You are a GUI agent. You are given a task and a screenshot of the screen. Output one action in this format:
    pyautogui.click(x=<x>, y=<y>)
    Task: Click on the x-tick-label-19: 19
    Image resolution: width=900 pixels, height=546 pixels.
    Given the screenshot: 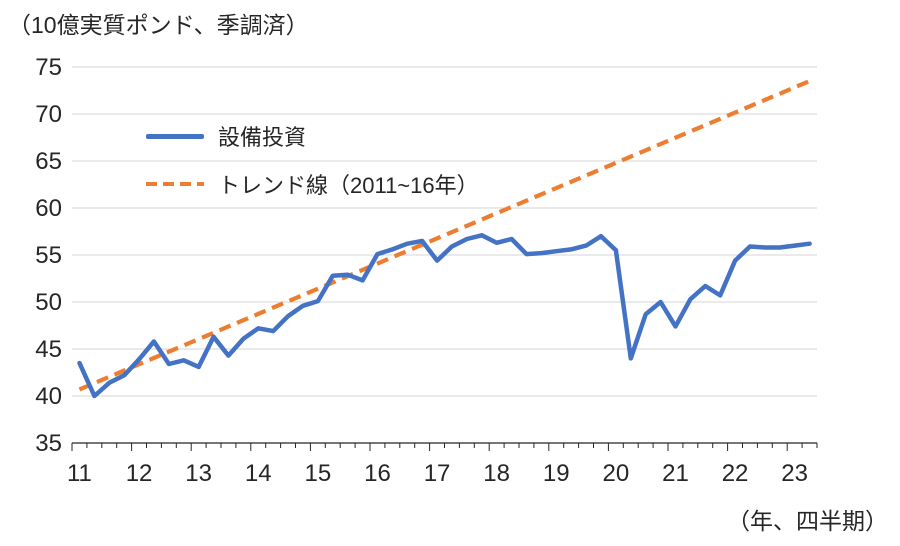 What is the action you would take?
    pyautogui.click(x=556, y=473)
    